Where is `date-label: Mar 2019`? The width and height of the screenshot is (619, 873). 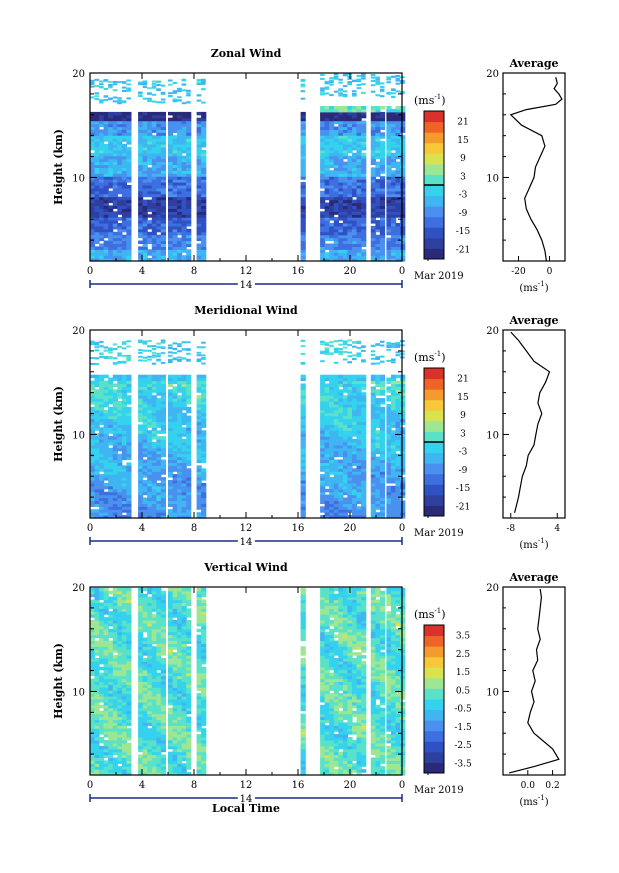
date-label: Mar 2019 is located at coordinates (439, 533).